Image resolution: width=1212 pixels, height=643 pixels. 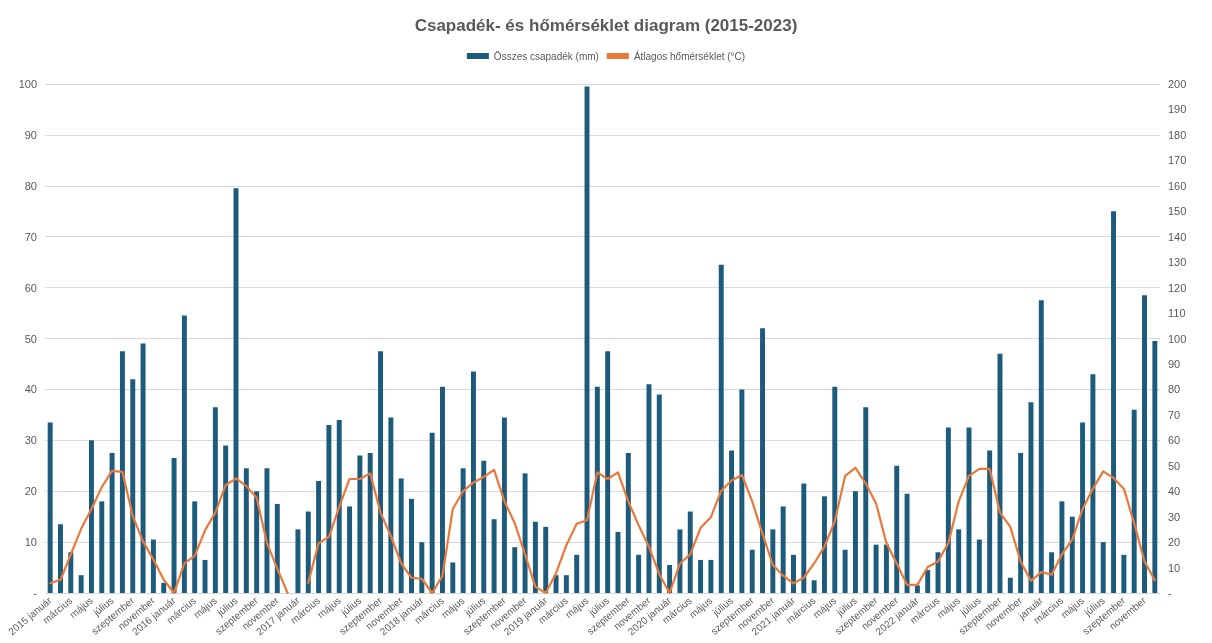 What do you see at coordinates (1177, 84) in the screenshot?
I see `y2-tick-label: 200` at bounding box center [1177, 84].